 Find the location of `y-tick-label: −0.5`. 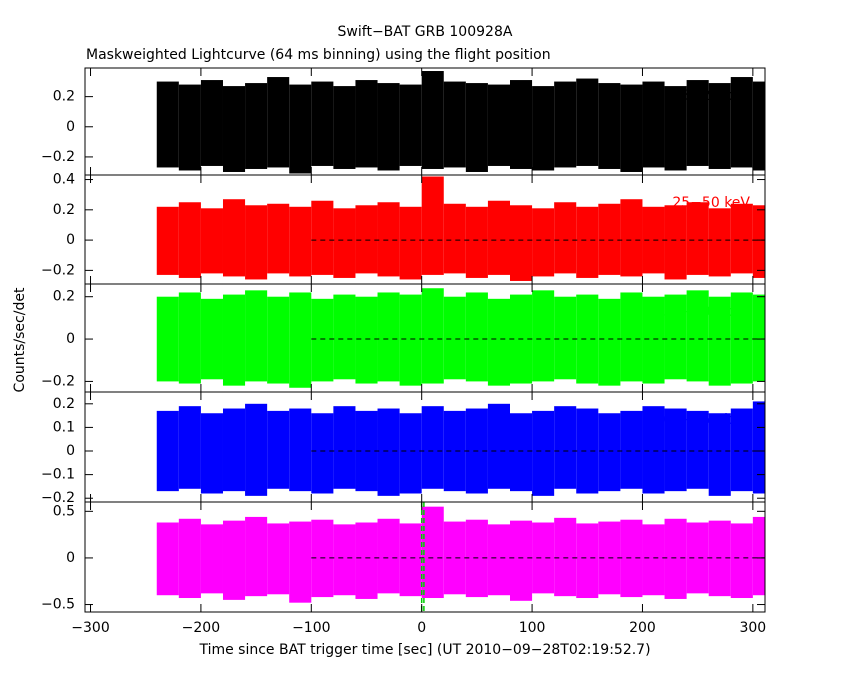

y-tick-label: −0.5 is located at coordinates (58, 605).